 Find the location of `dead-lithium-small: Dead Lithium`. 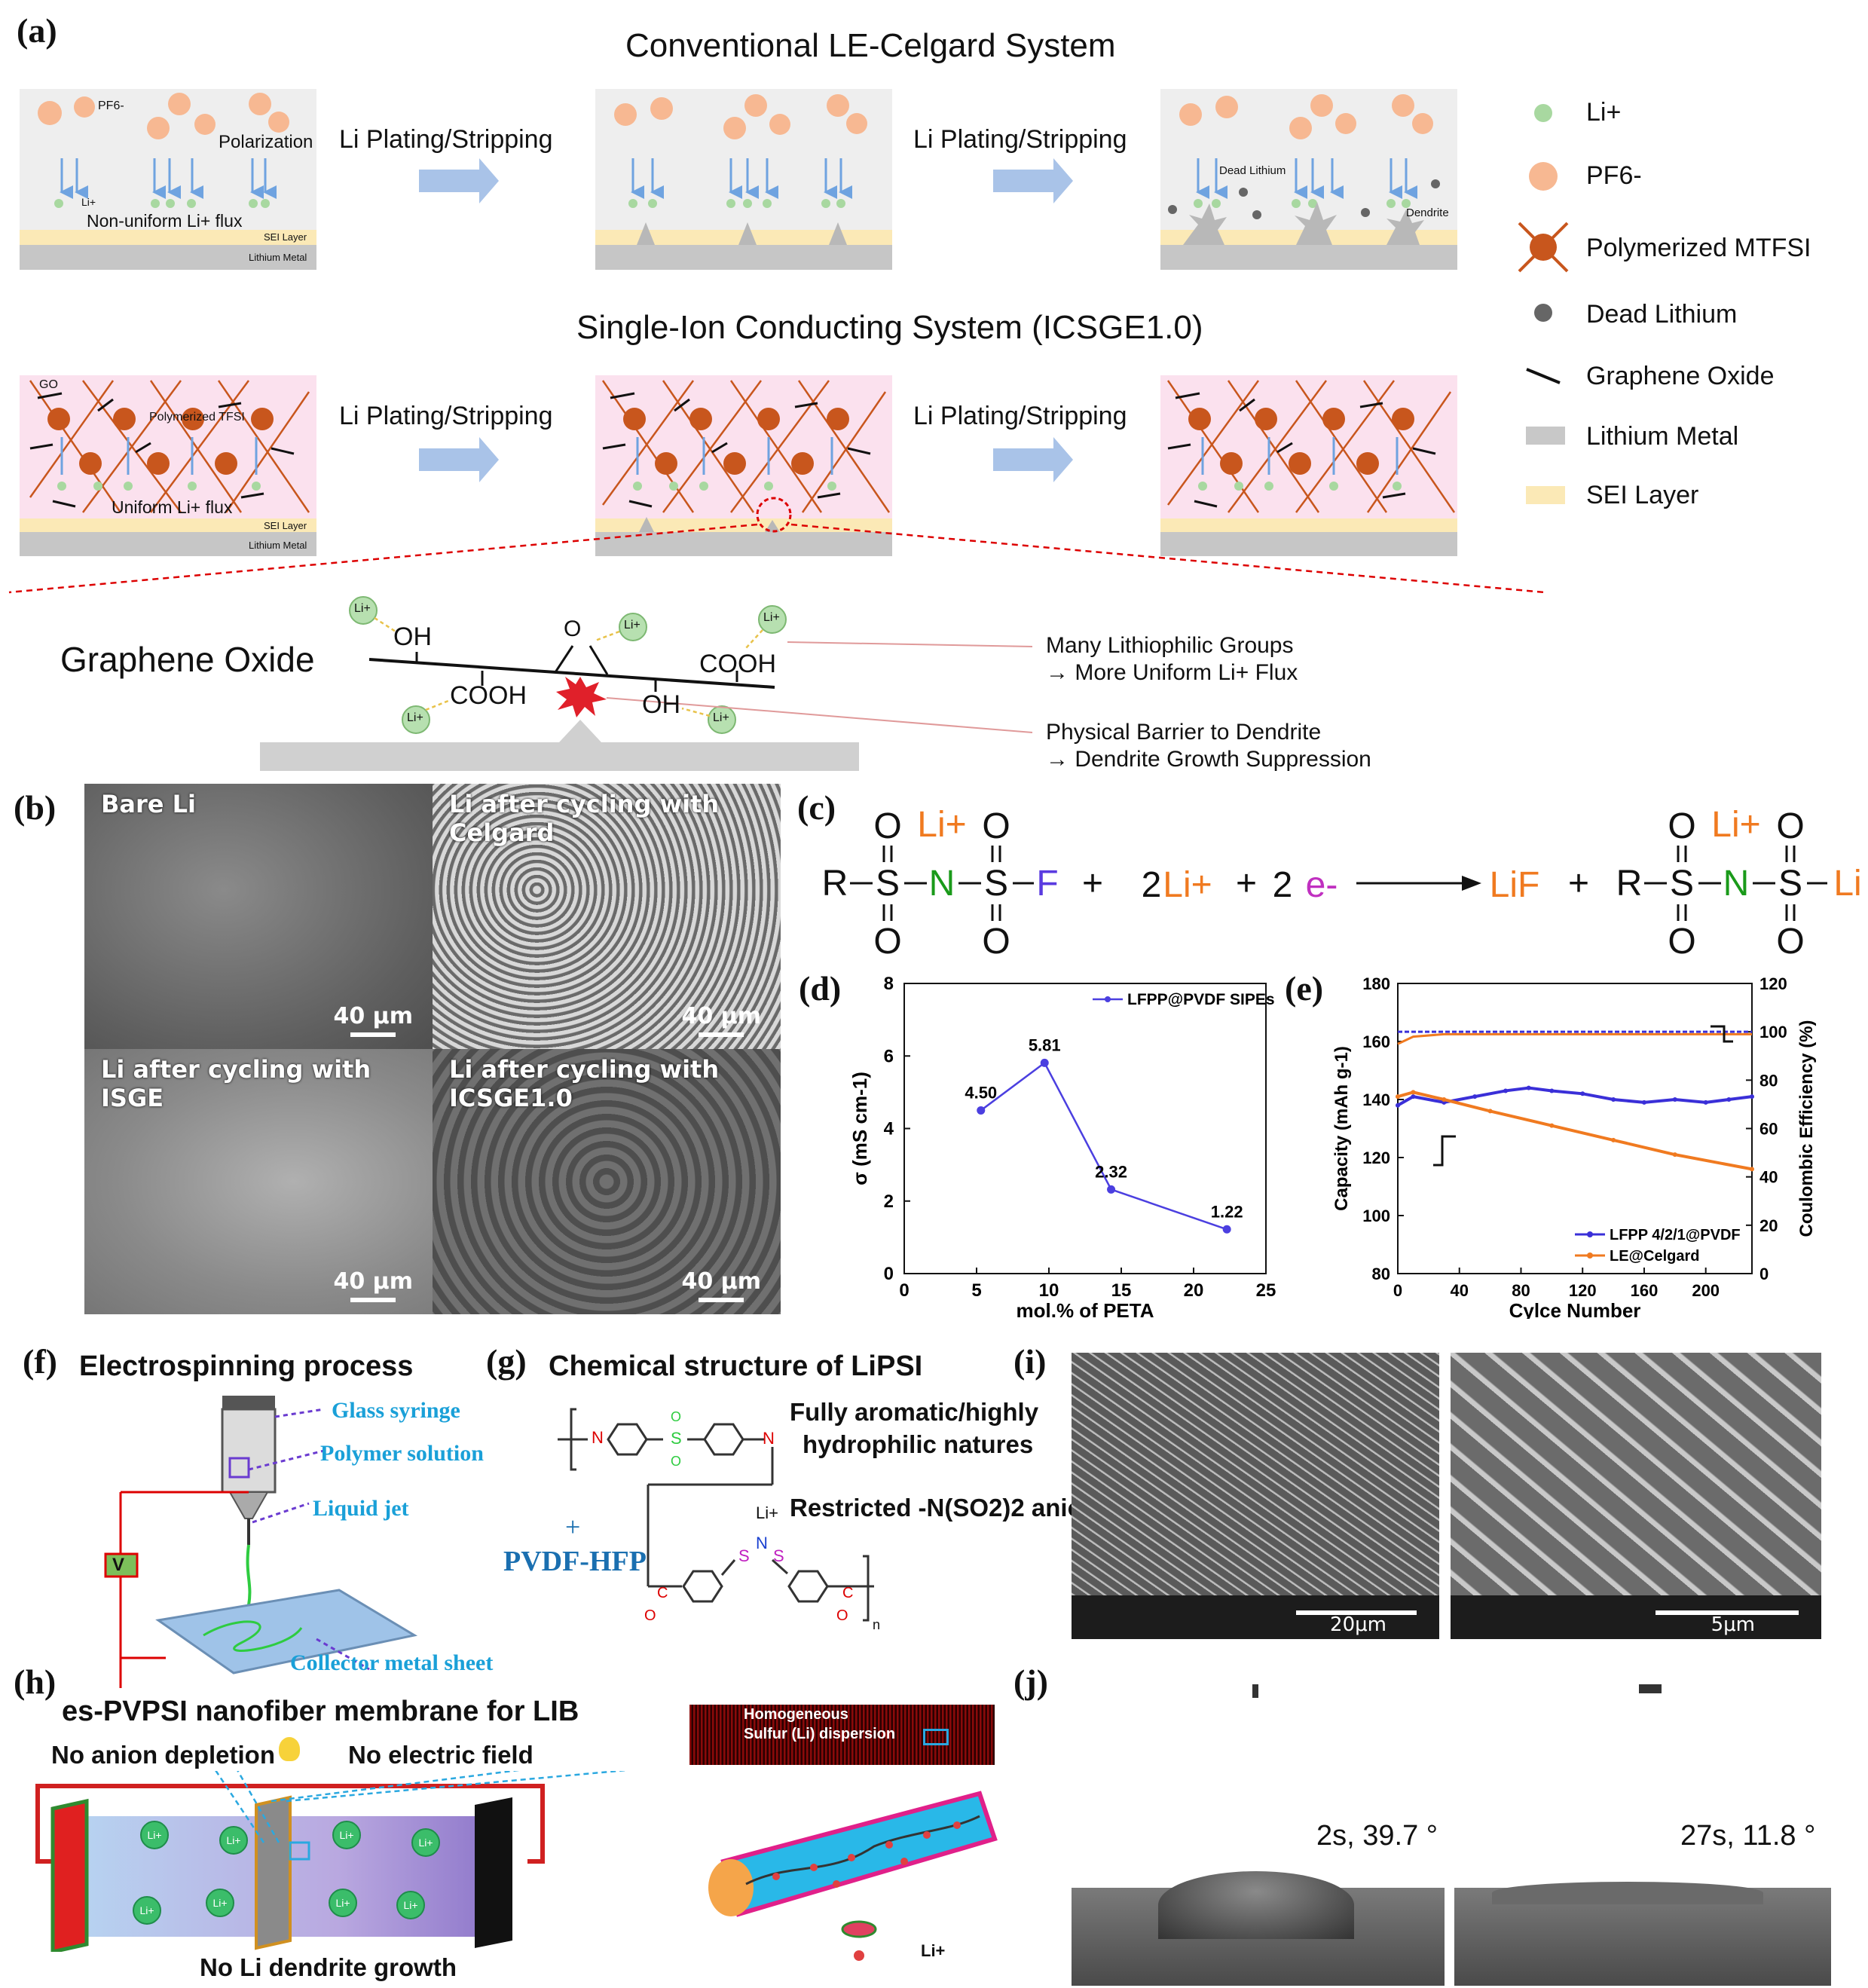

dead-lithium-small: Dead Lithium is located at coordinates (1252, 170).